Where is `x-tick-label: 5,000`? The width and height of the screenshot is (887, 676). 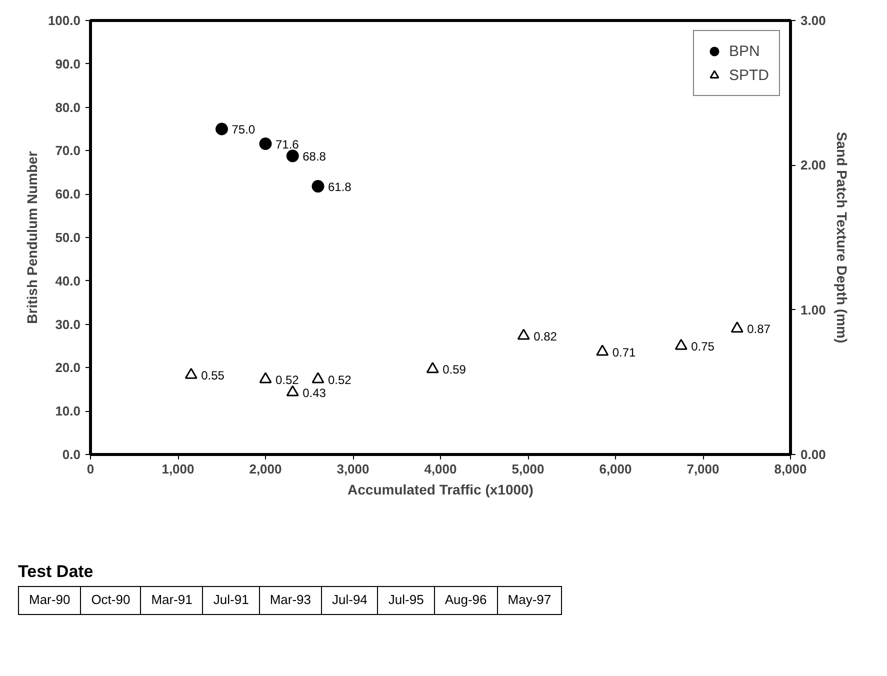 x-tick-label: 5,000 is located at coordinates (528, 469).